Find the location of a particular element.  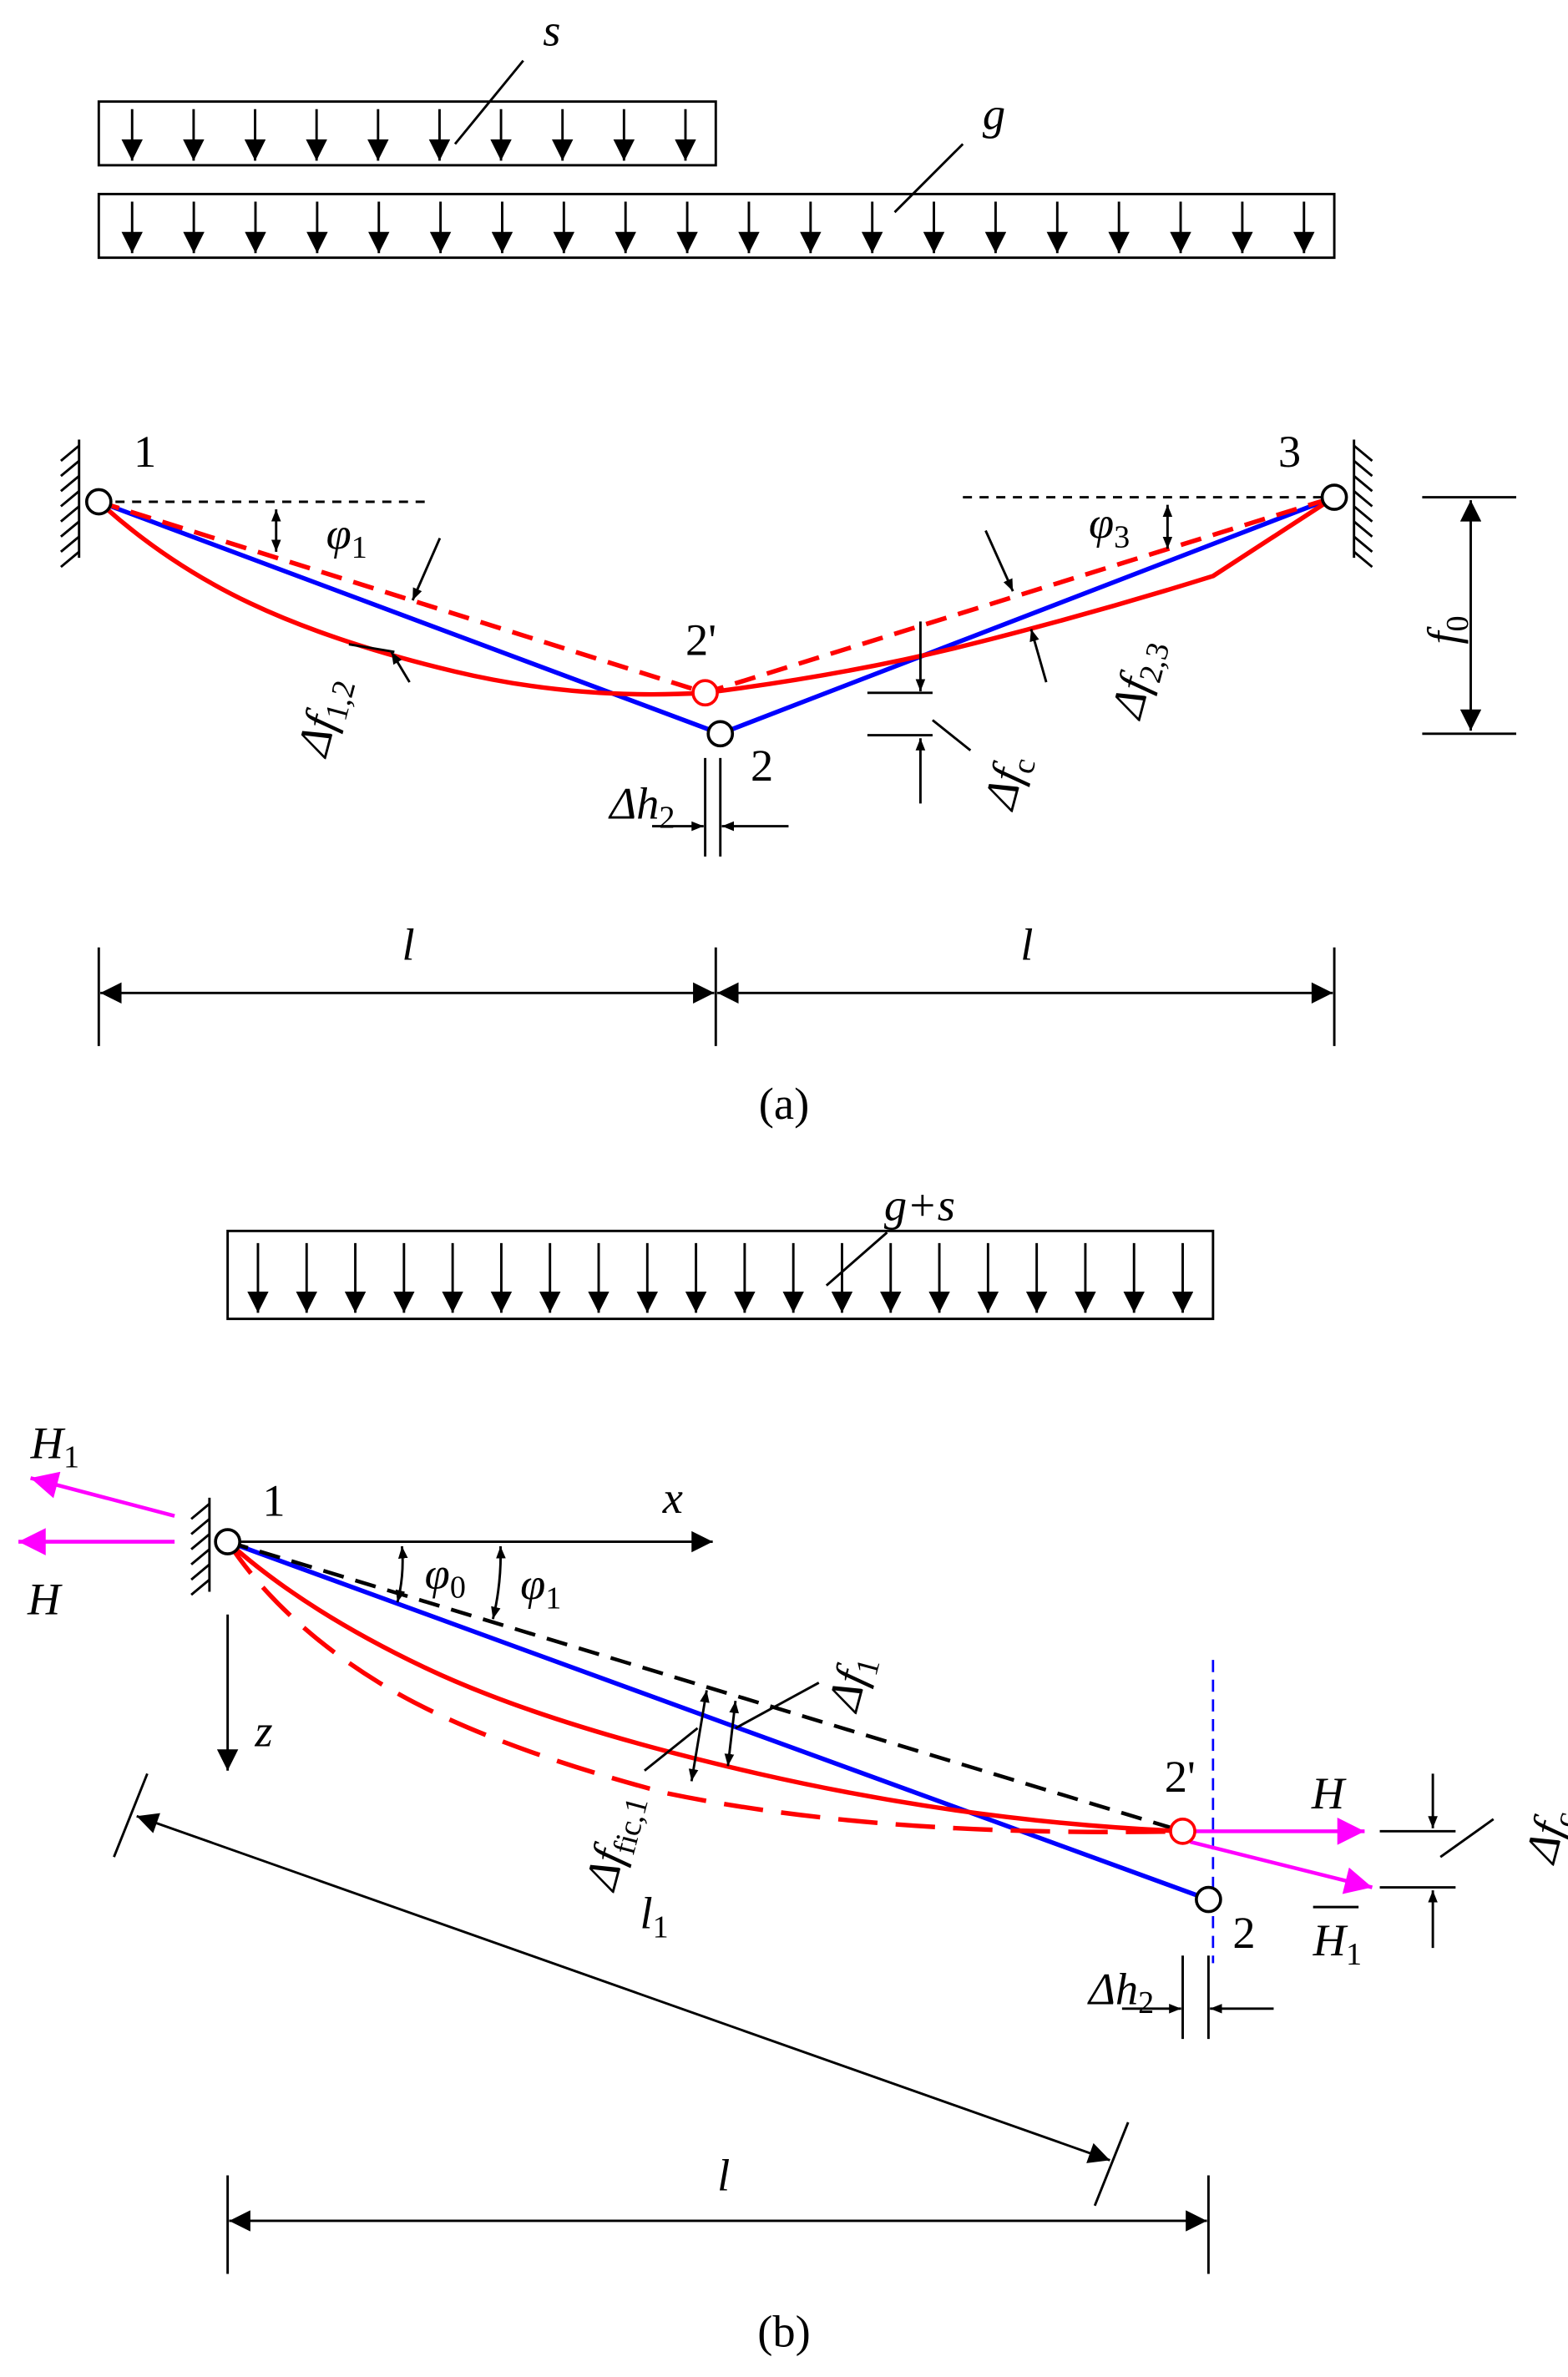

label: φ3 is located at coordinates (1109, 526).